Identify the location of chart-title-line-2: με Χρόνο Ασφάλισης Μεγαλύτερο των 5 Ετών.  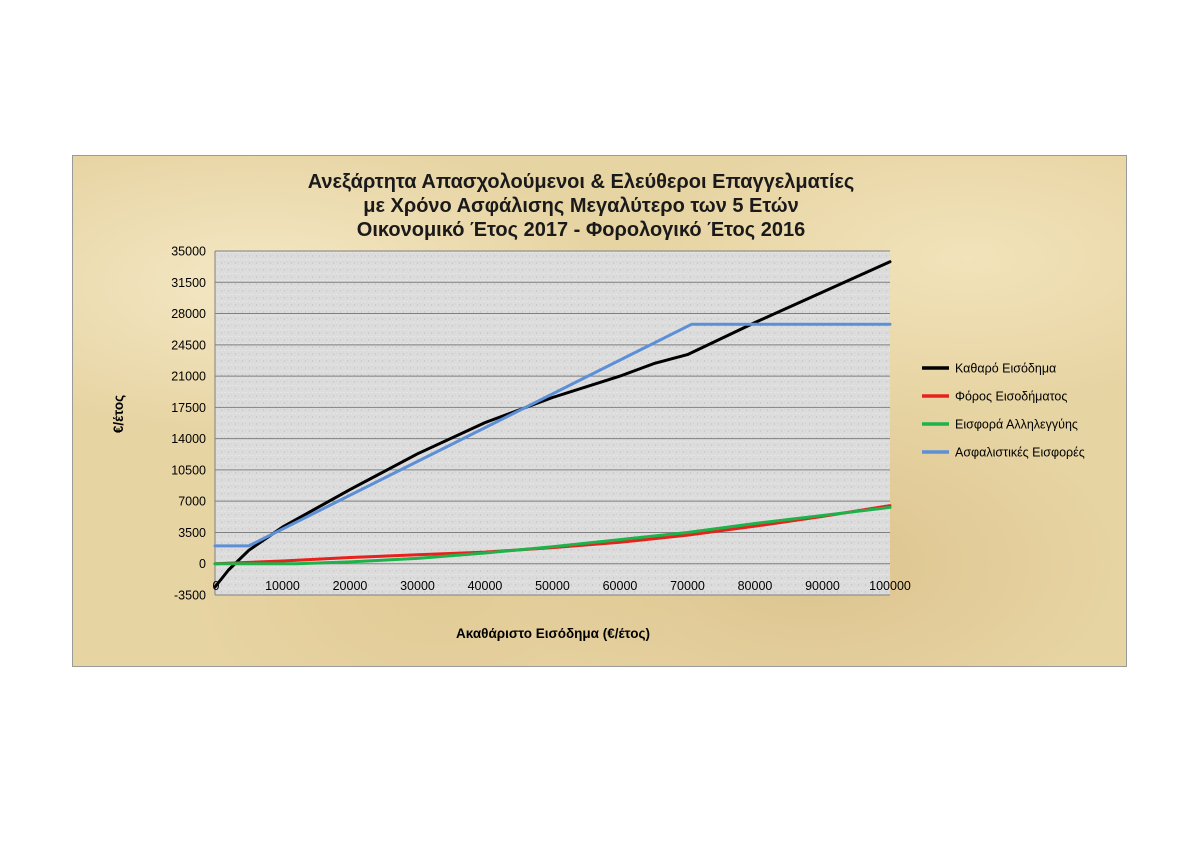
(581, 206).